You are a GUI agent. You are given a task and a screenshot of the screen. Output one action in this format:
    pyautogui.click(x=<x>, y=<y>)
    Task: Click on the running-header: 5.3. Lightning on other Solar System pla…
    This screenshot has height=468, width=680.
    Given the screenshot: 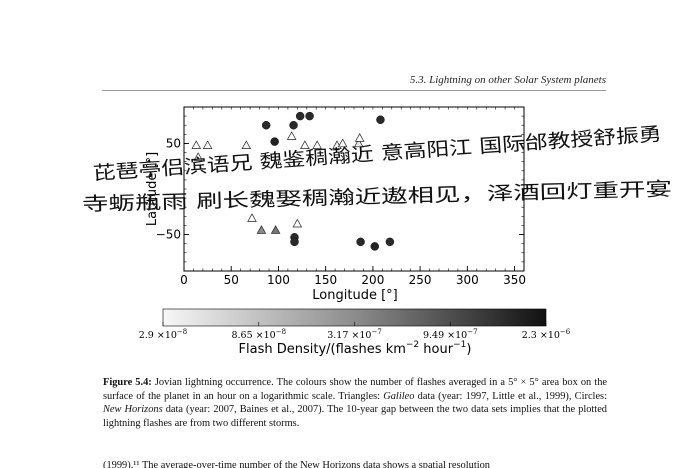 What is the action you would take?
    pyautogui.click(x=507, y=80)
    